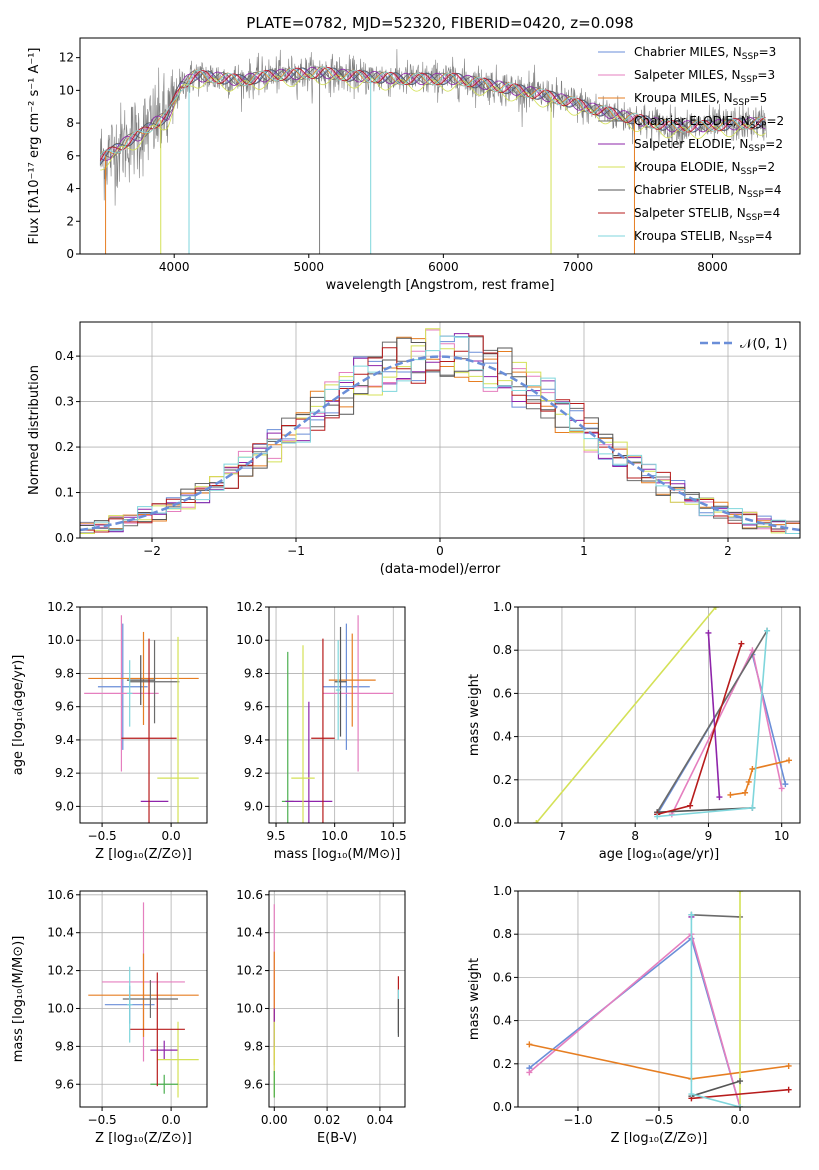  I want to click on x-axis-label: mass [log₁₀(M/M⊙)], so click(337, 854).